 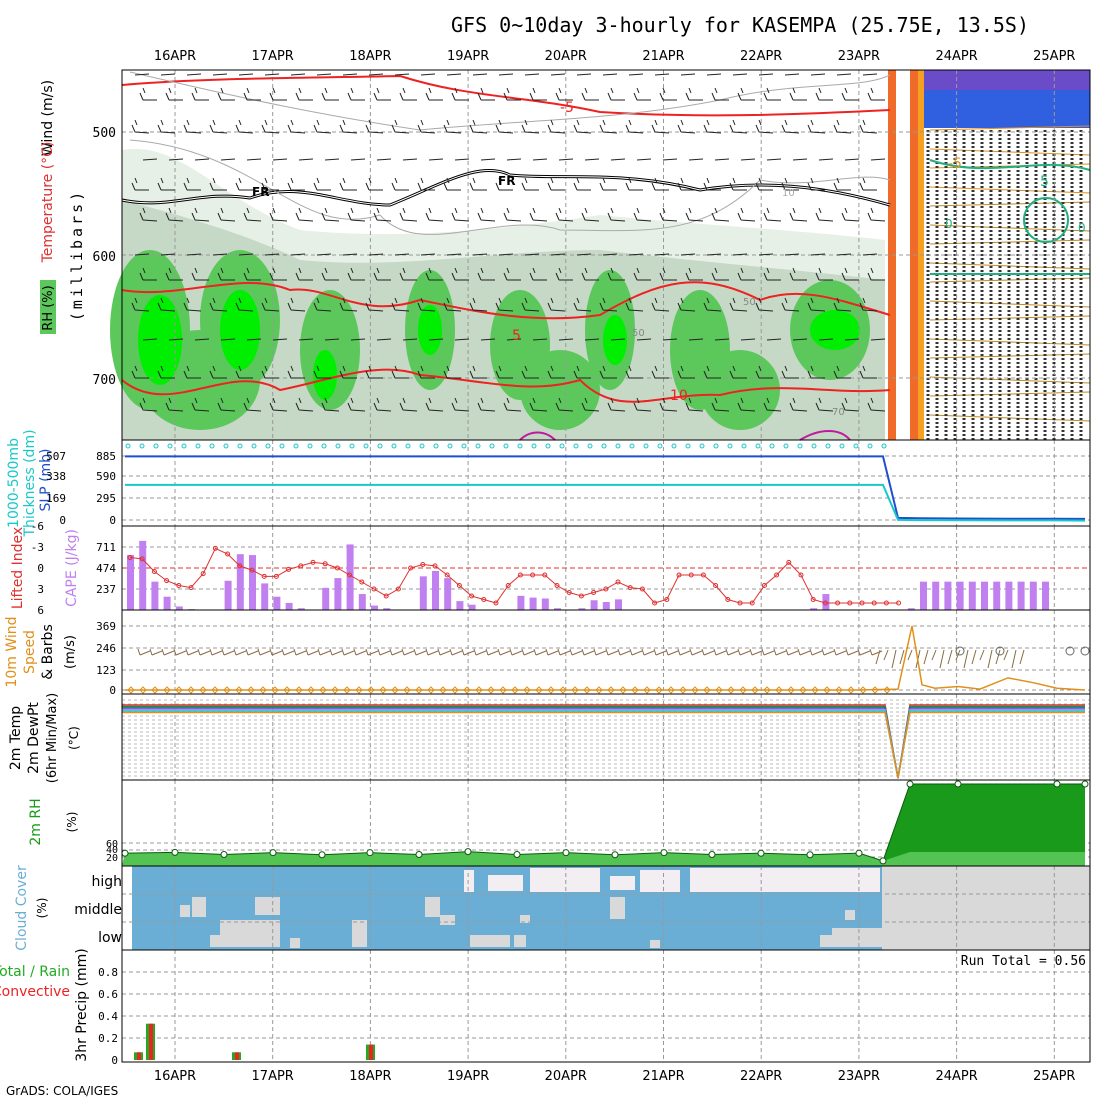 I want to click on thickness-label: Thickness (dm), so click(x=30, y=483).